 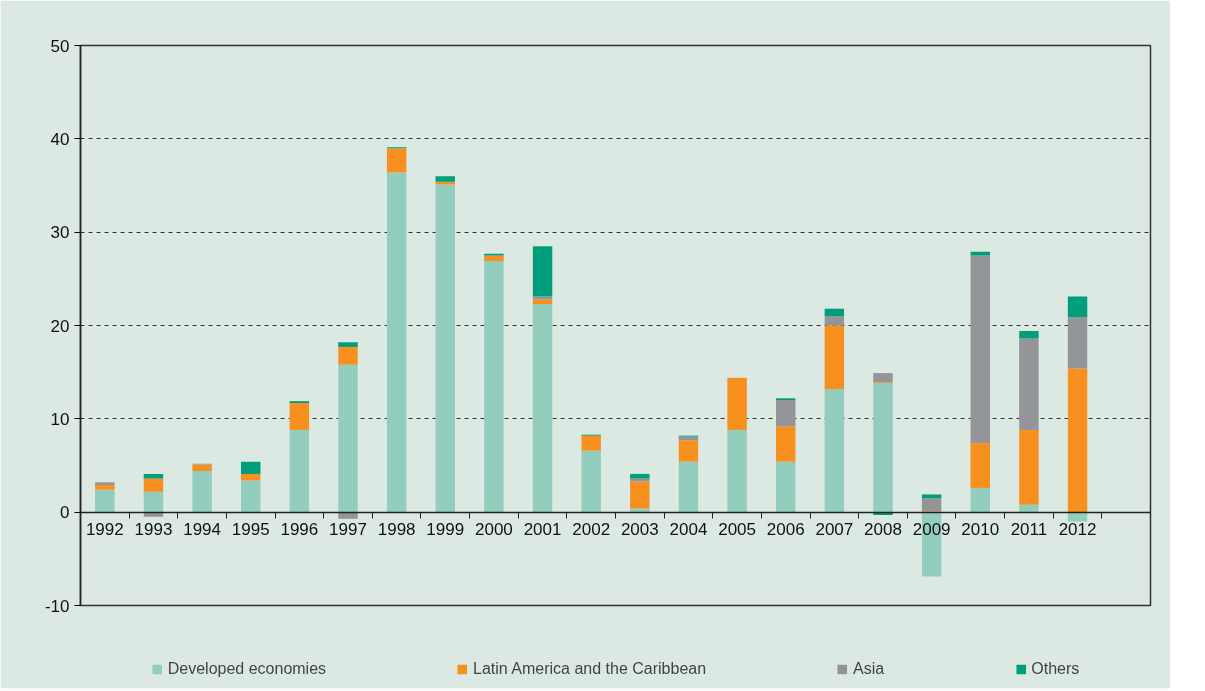 What do you see at coordinates (60, 326) in the screenshot?
I see `y-tick-label: 20` at bounding box center [60, 326].